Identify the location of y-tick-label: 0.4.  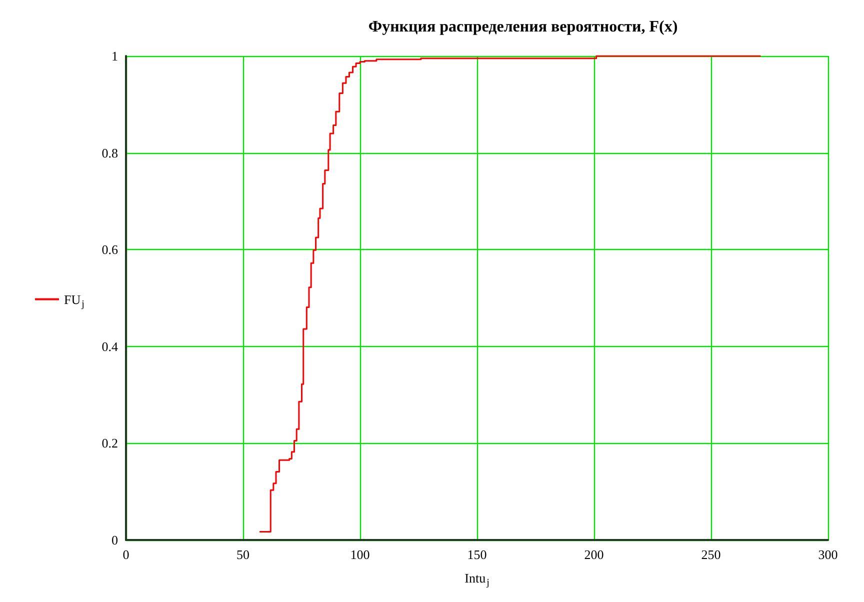
(110, 346).